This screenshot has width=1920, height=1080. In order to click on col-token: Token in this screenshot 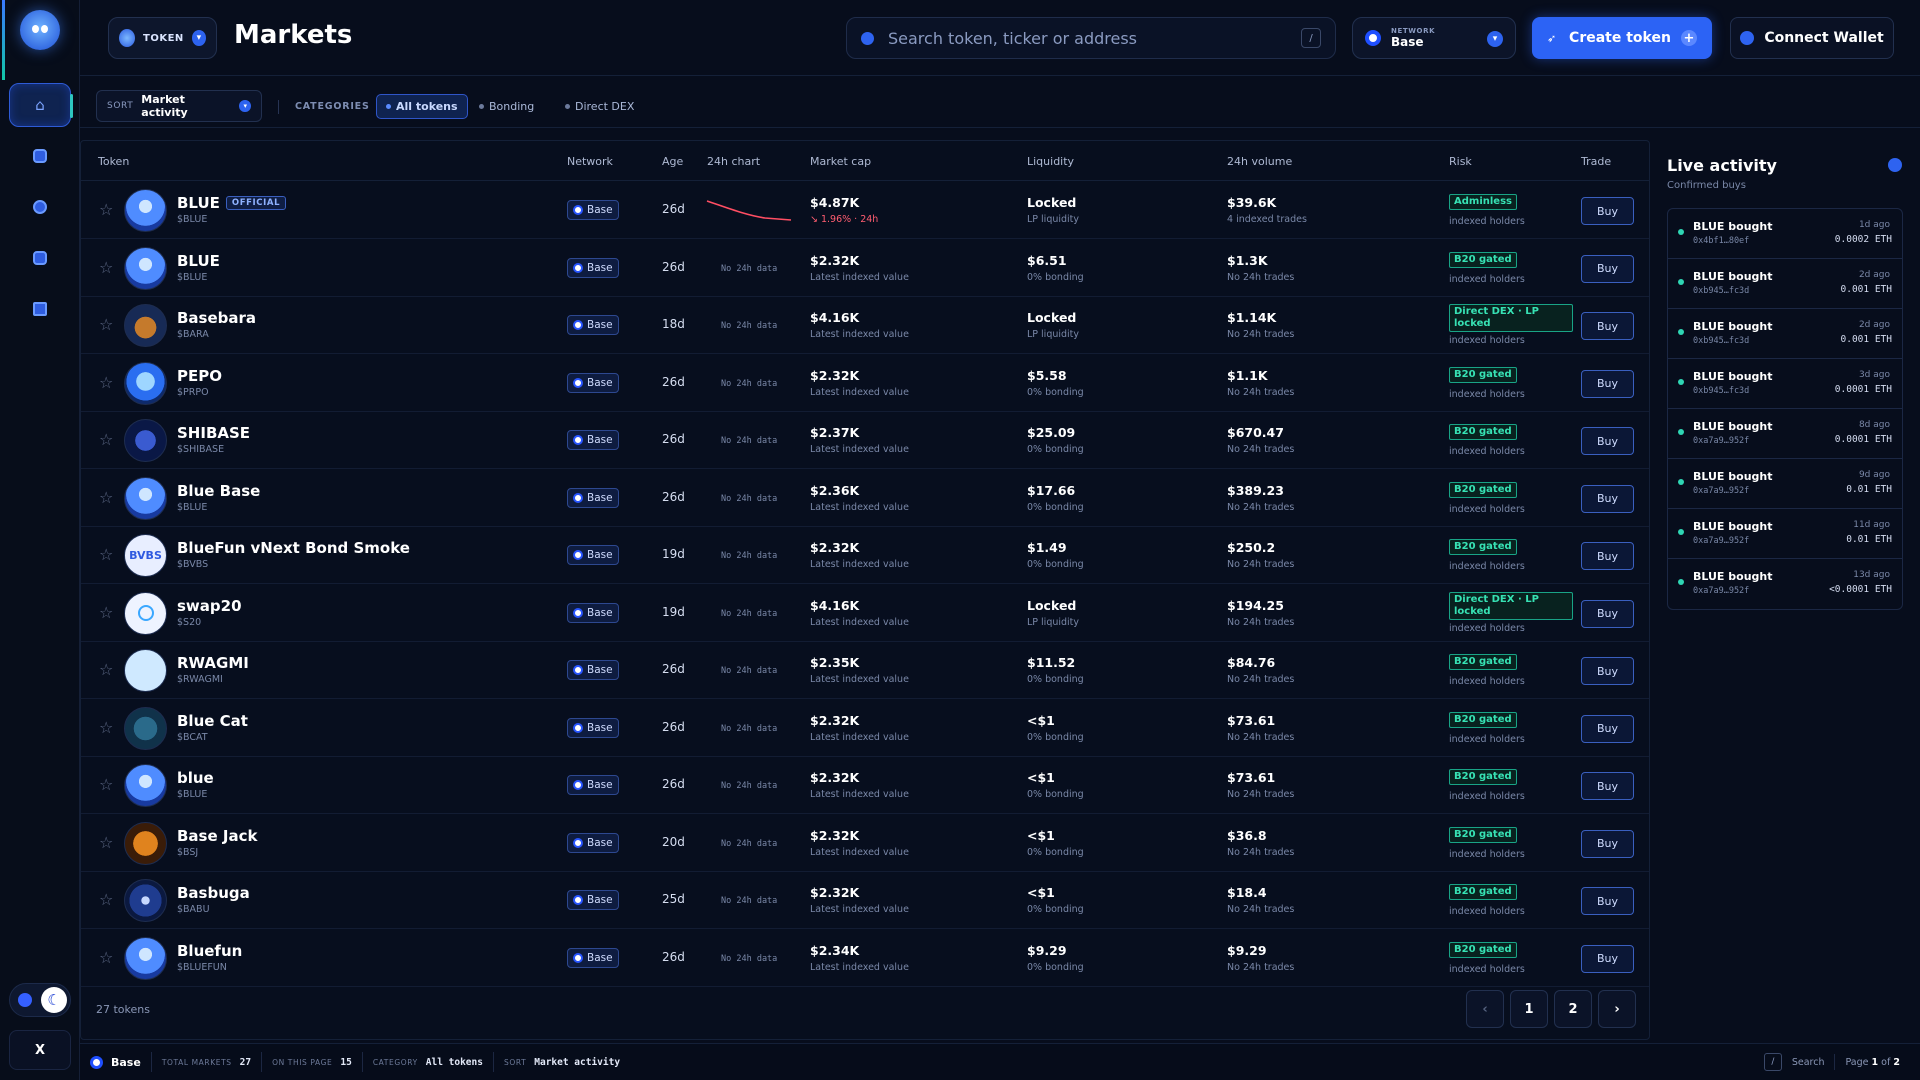, I will do `click(114, 161)`.